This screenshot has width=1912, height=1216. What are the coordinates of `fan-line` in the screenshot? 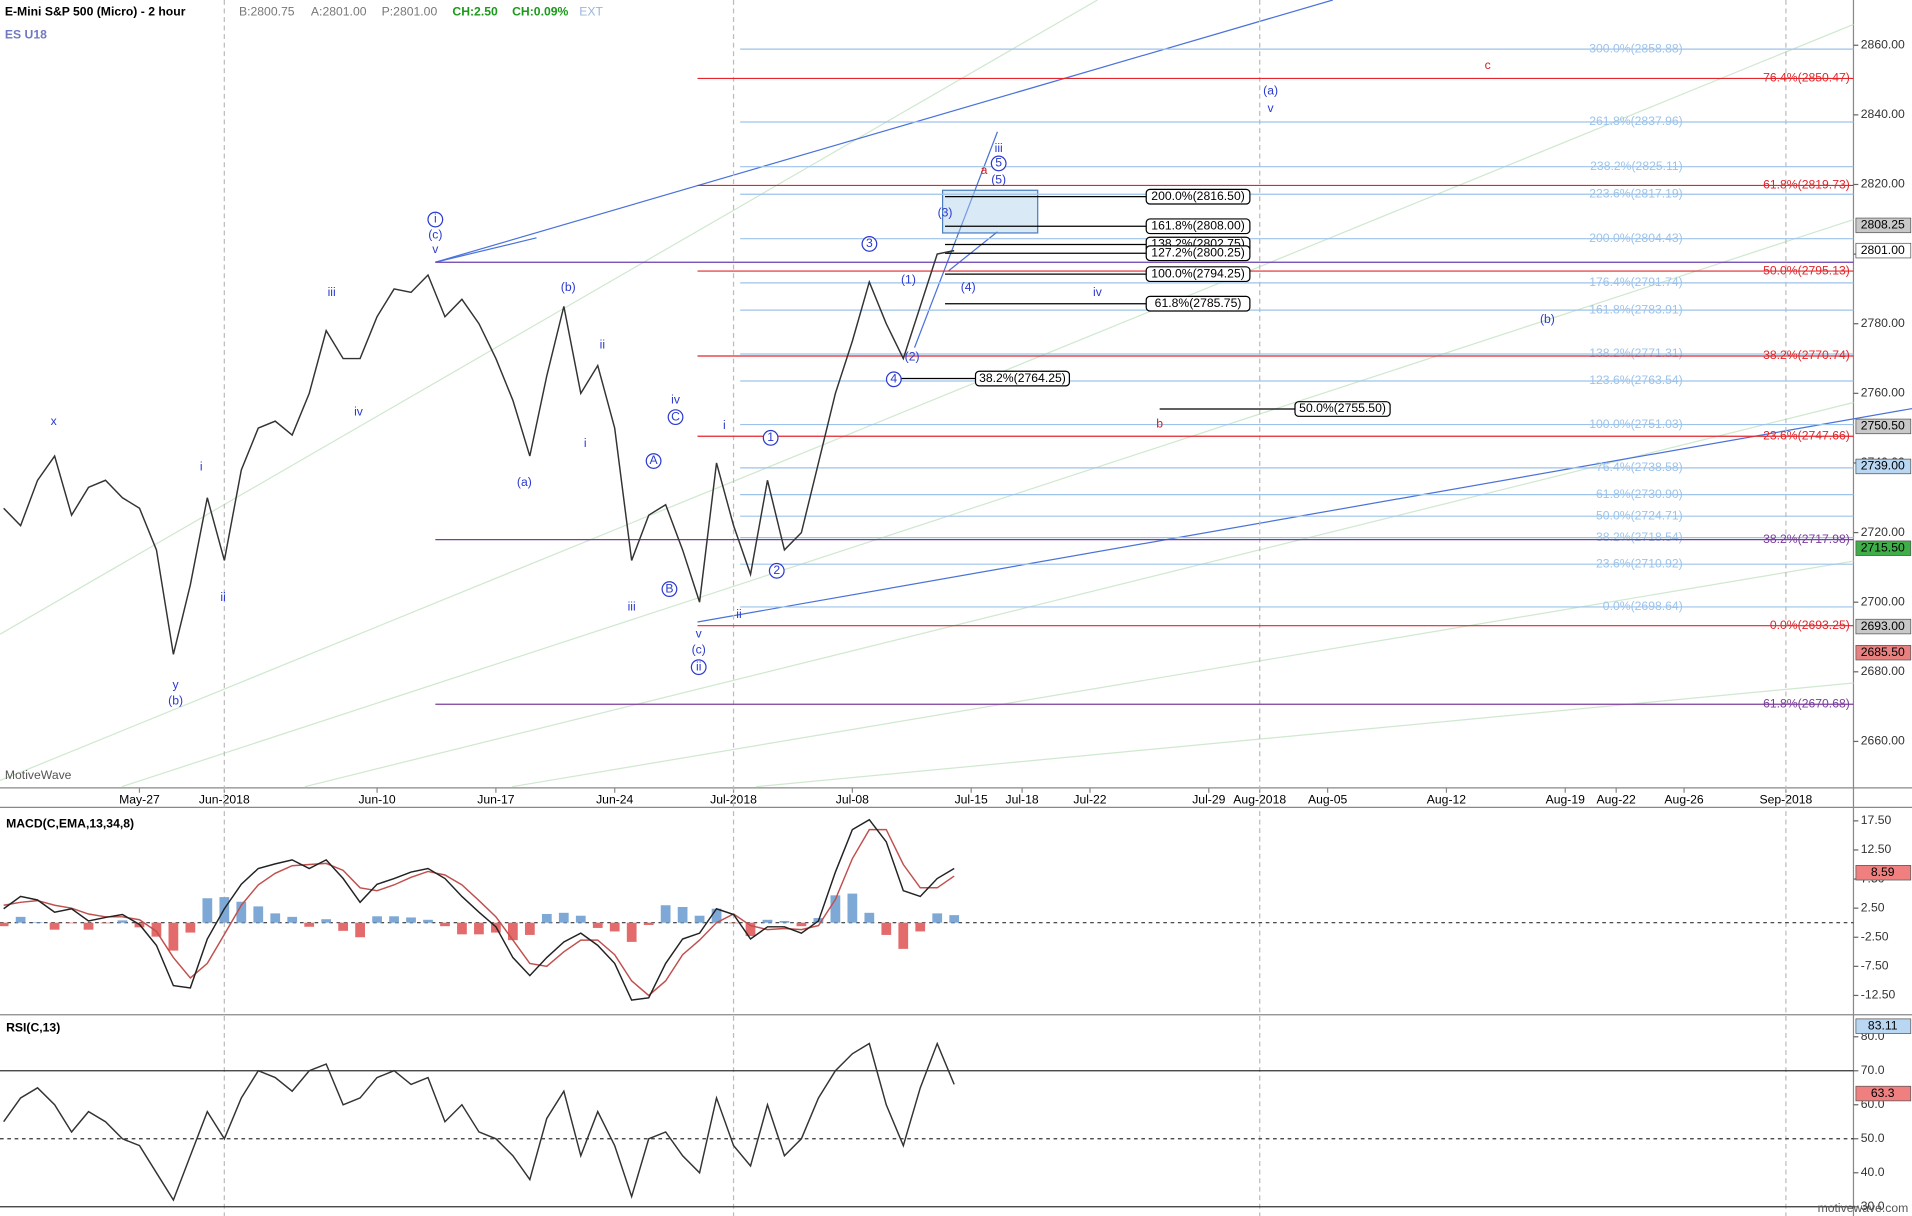 It's located at (1183, 674).